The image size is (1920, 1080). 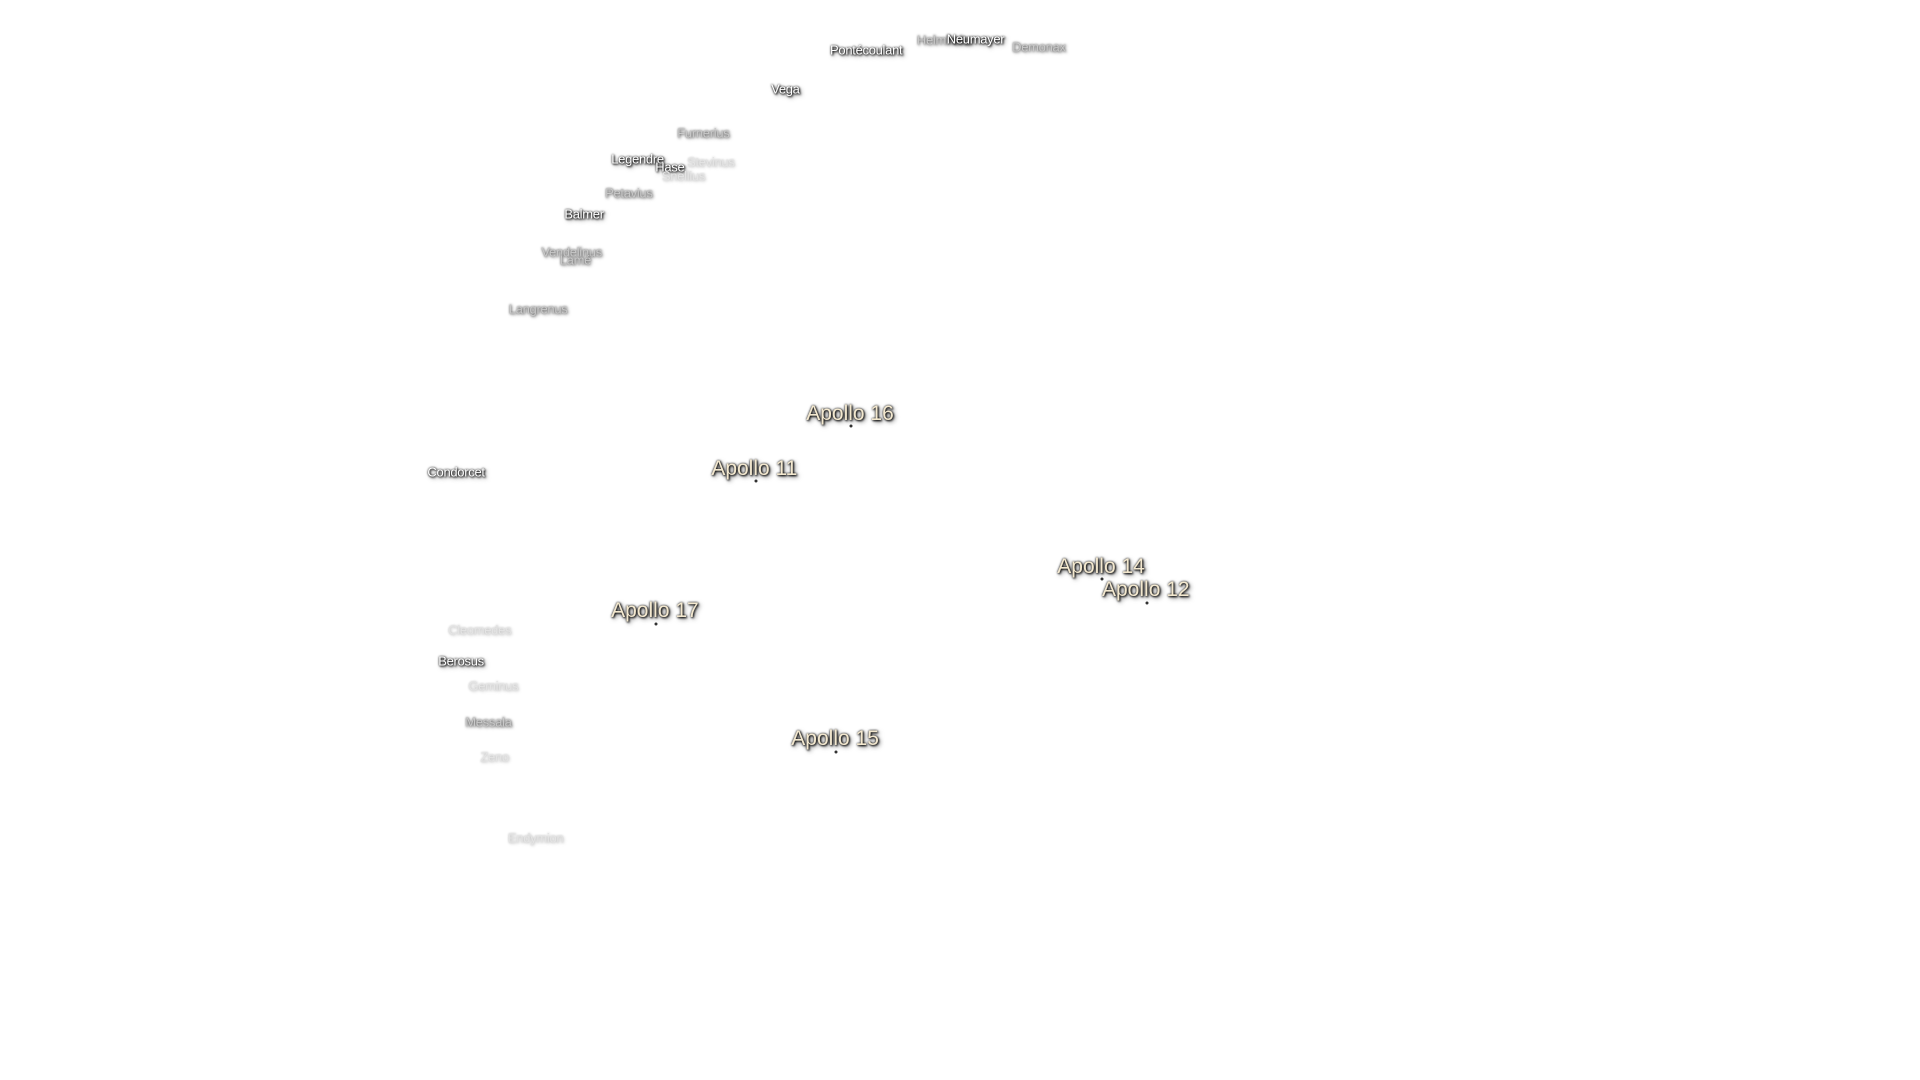 What do you see at coordinates (655, 611) in the screenshot?
I see `landing-site-label: Apollo 17` at bounding box center [655, 611].